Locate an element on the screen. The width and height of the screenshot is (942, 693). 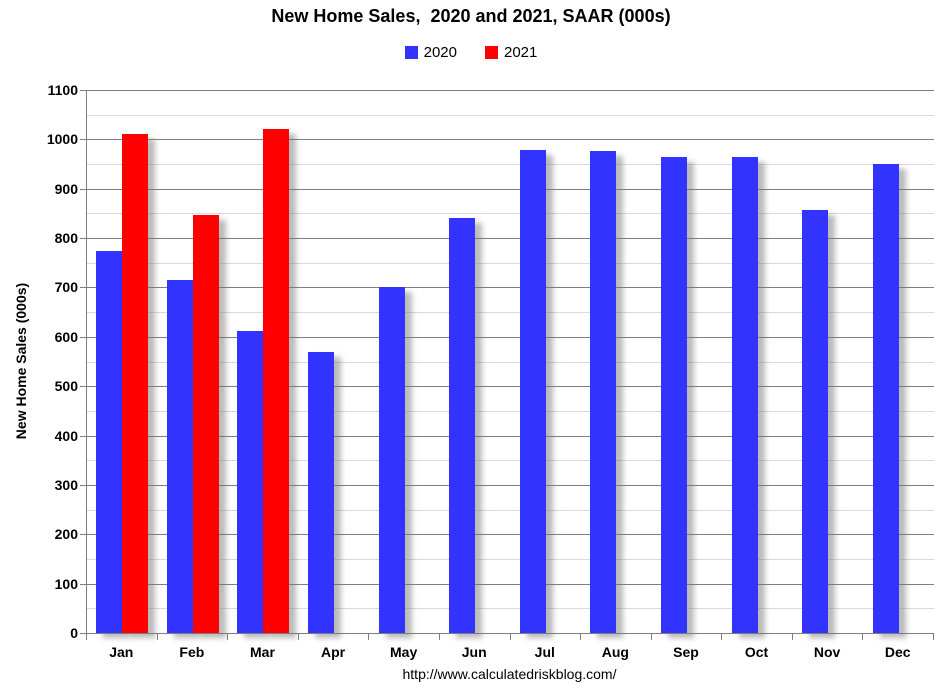
y-axis-tick-label: 800 is located at coordinates (66, 238).